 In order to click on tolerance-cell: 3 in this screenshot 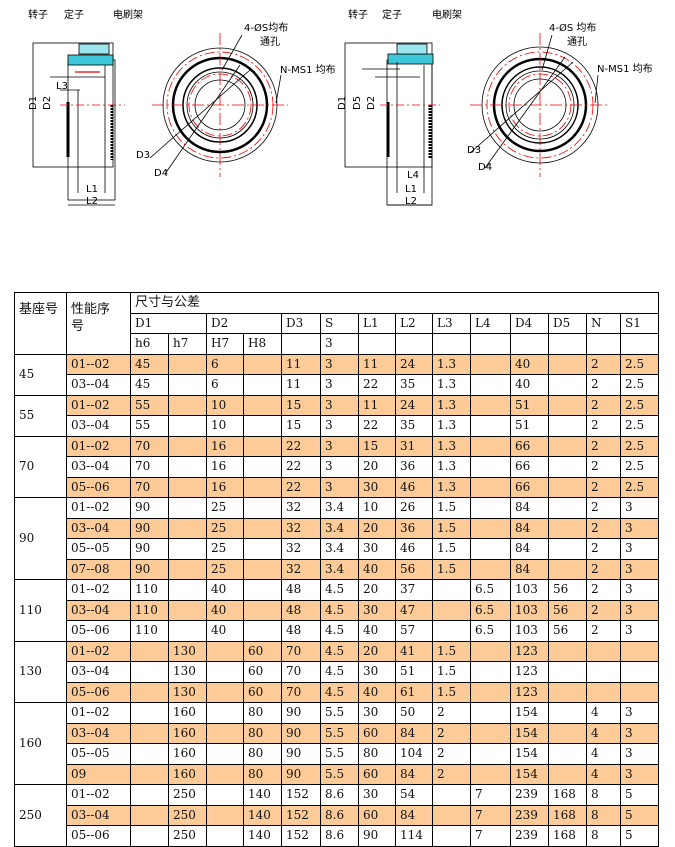, I will do `click(339, 344)`.